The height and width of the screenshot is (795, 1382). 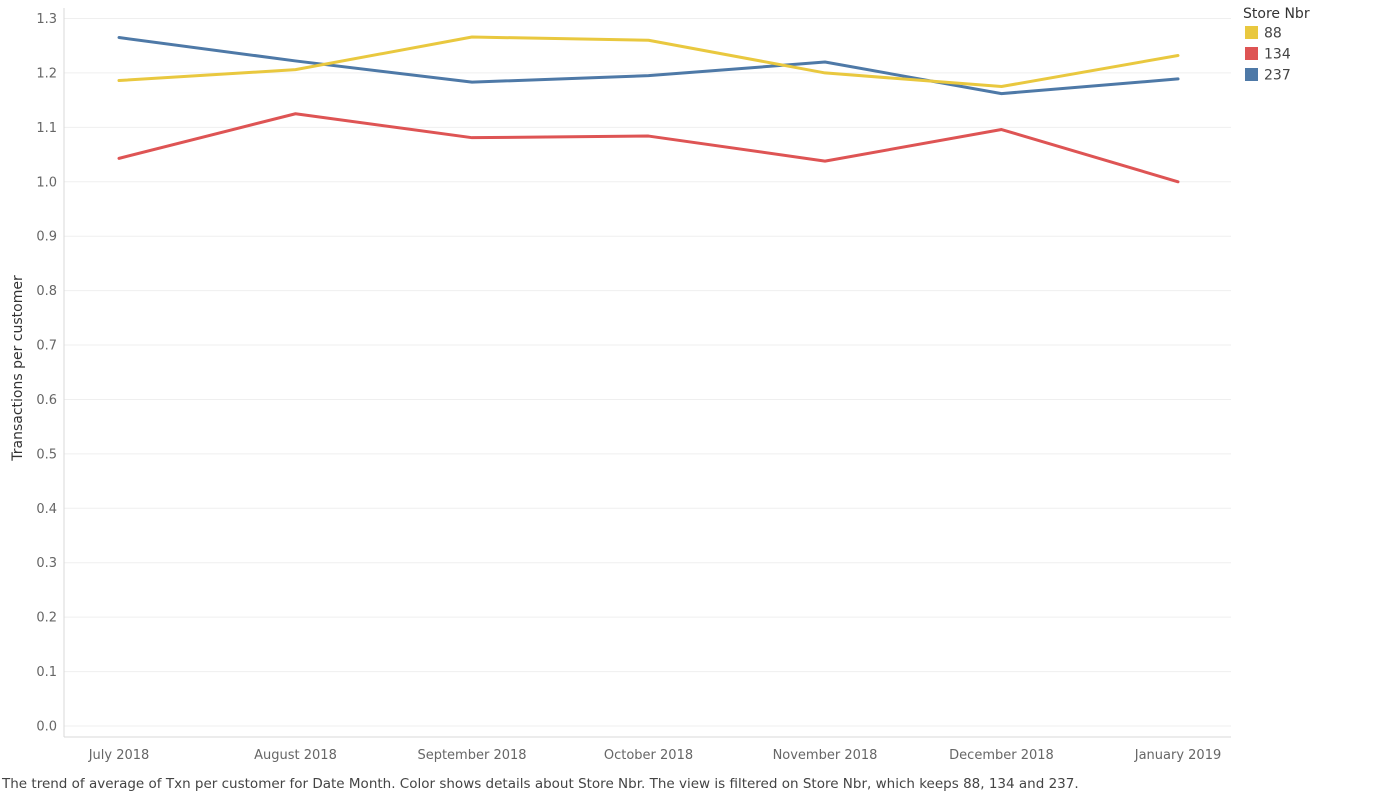 I want to click on y-tick-label: 1.3, so click(x=46, y=19).